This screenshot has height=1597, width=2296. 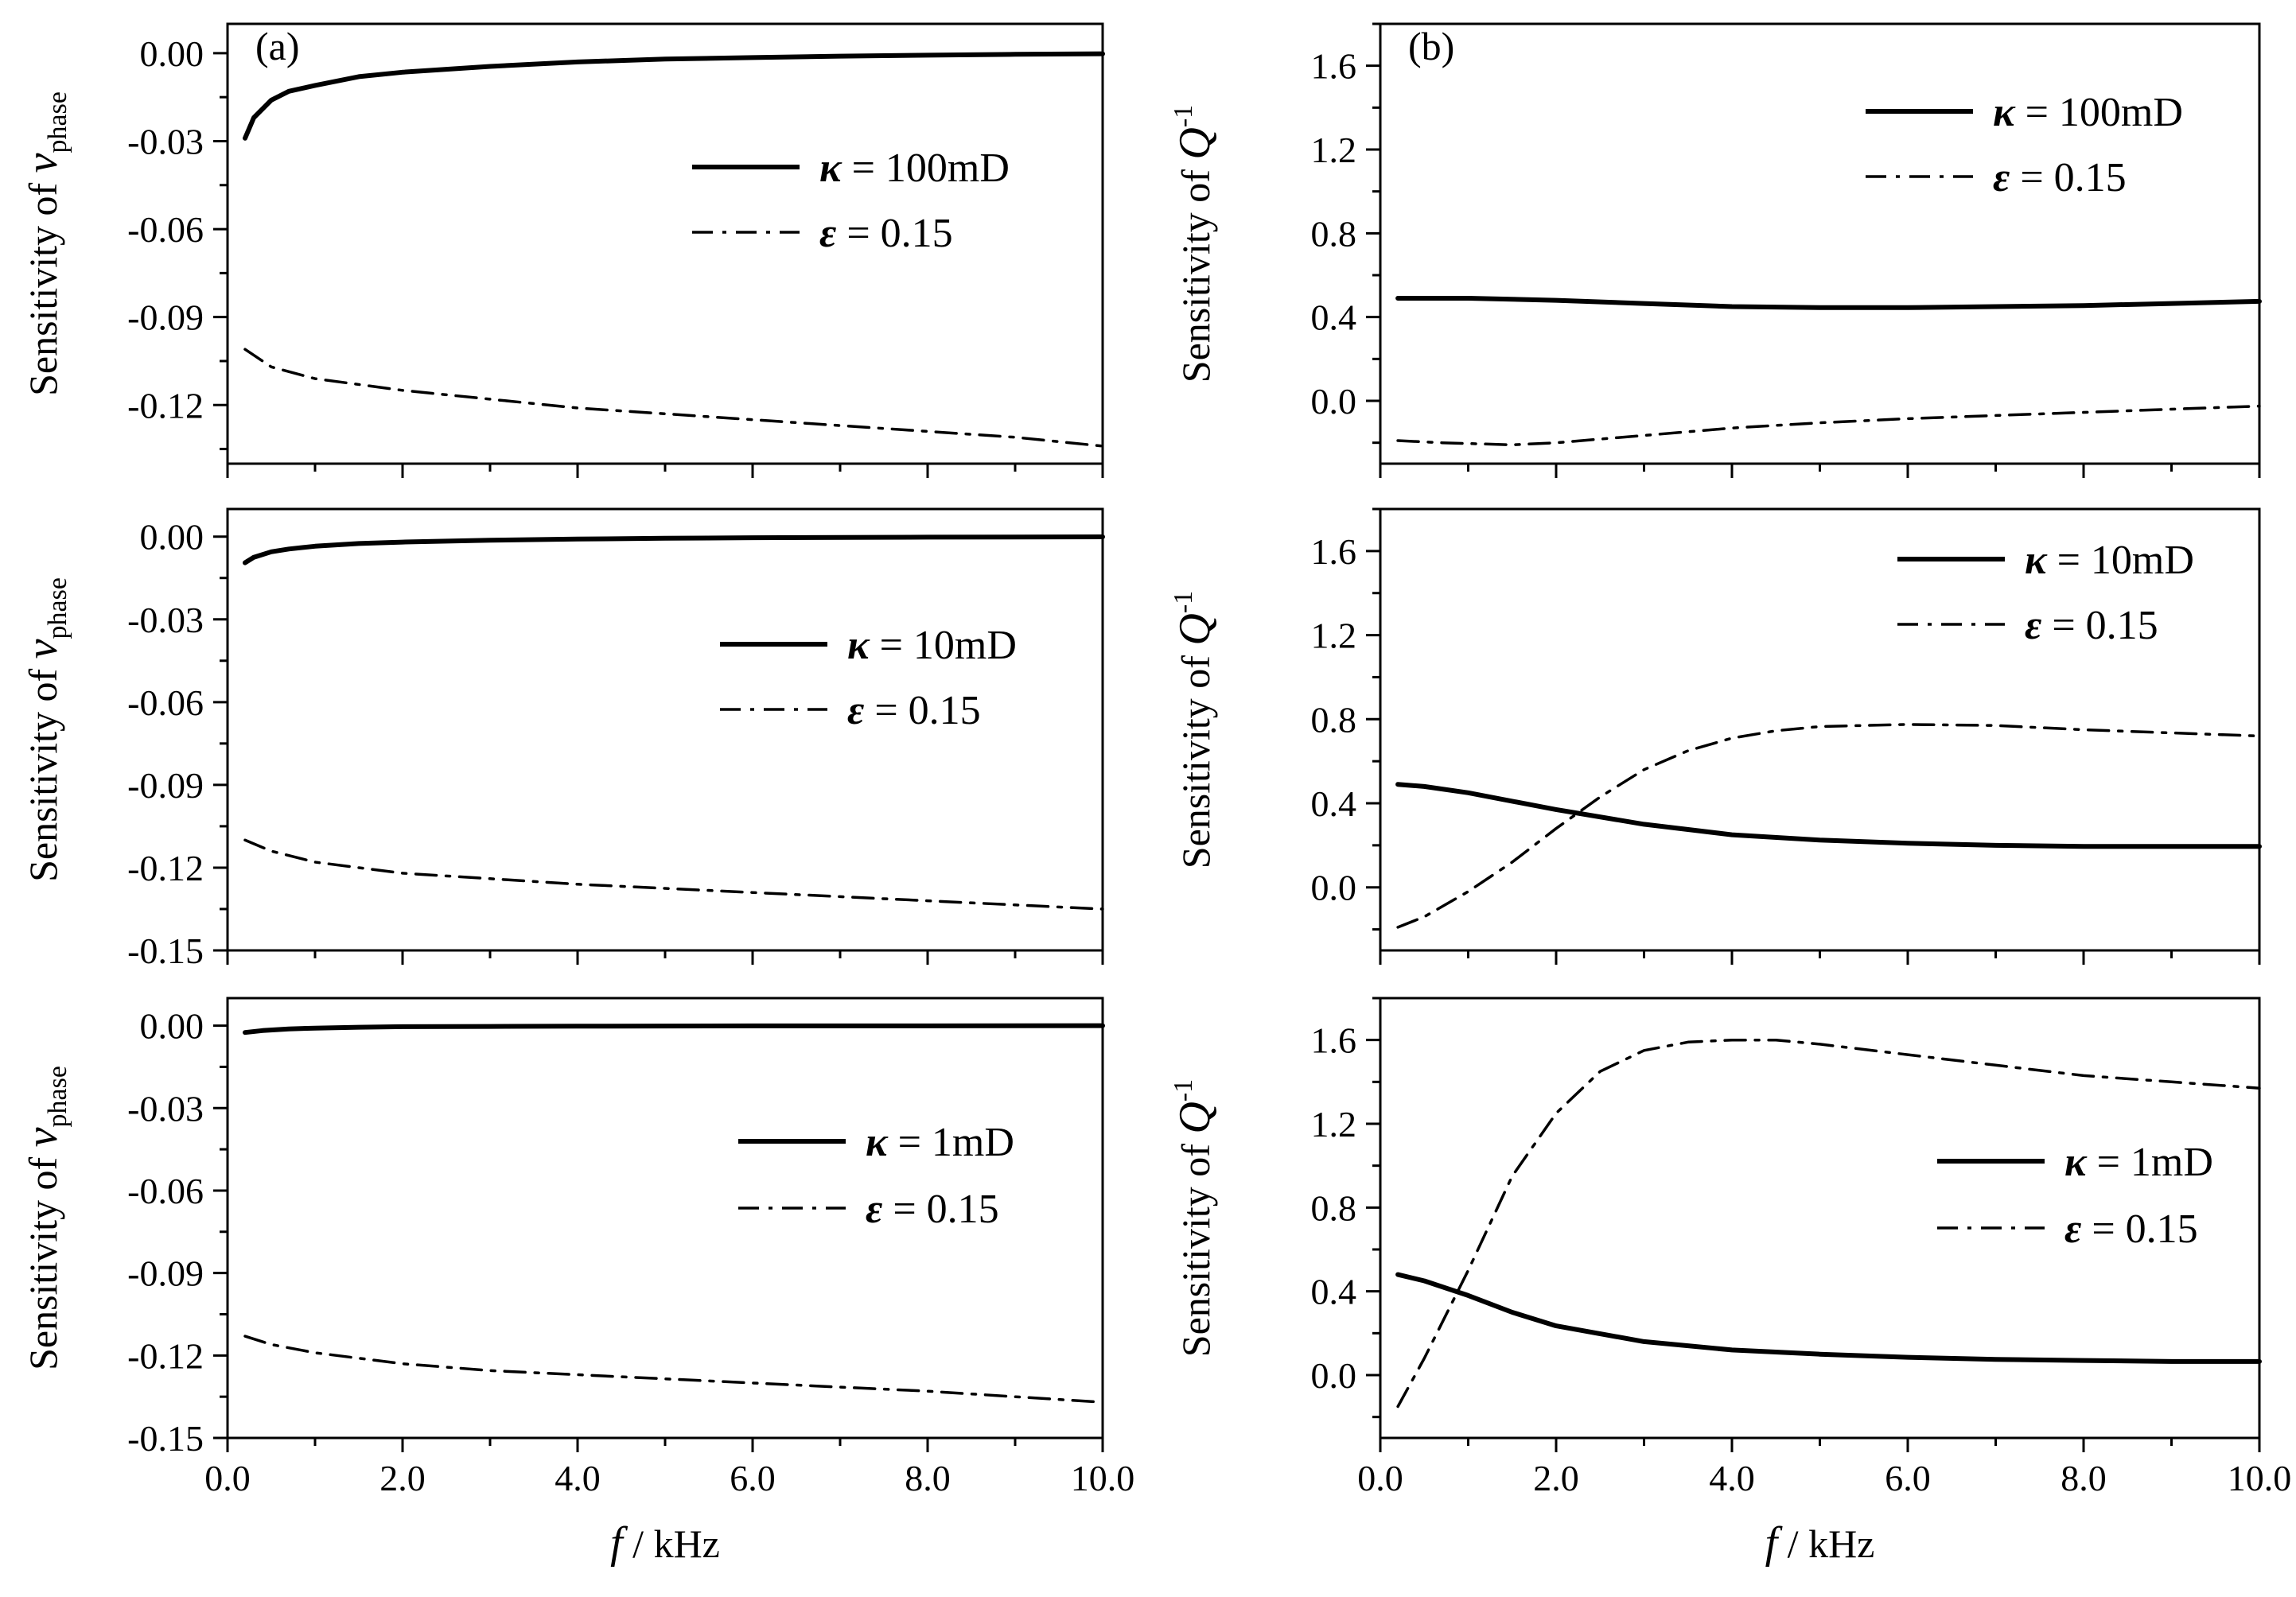 What do you see at coordinates (1732, 1478) in the screenshot?
I see `x-tick-label: 4.0` at bounding box center [1732, 1478].